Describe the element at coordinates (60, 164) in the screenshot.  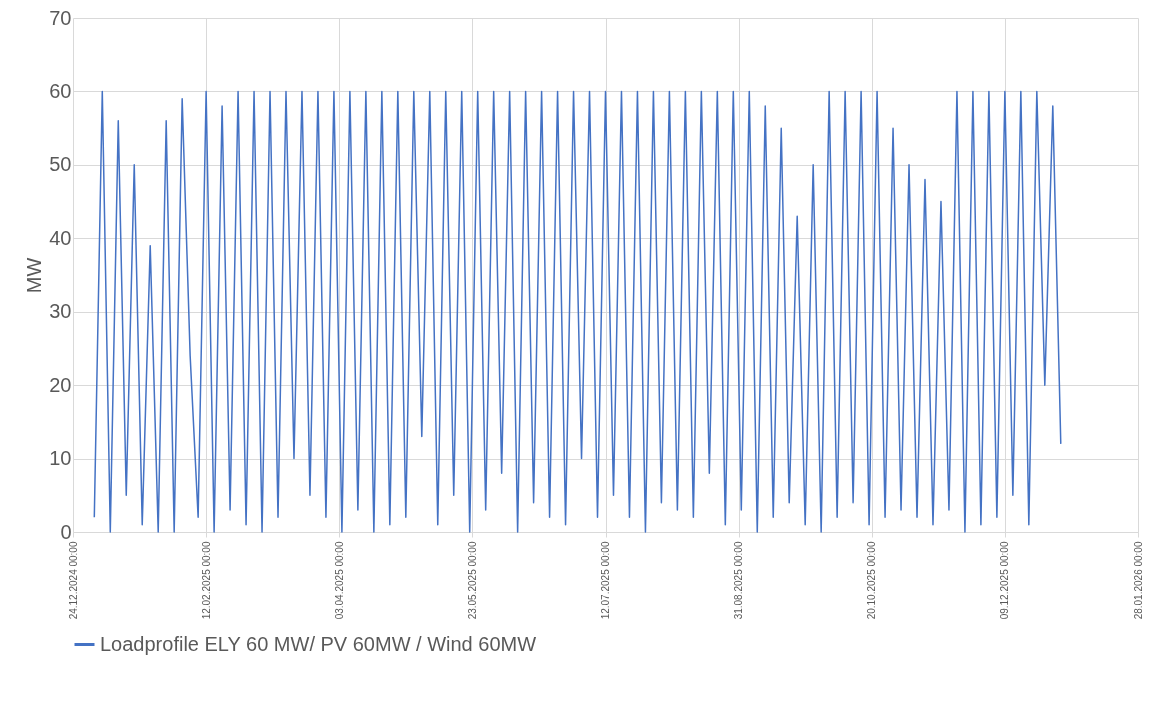
I see `y-tick-label: 50` at that location.